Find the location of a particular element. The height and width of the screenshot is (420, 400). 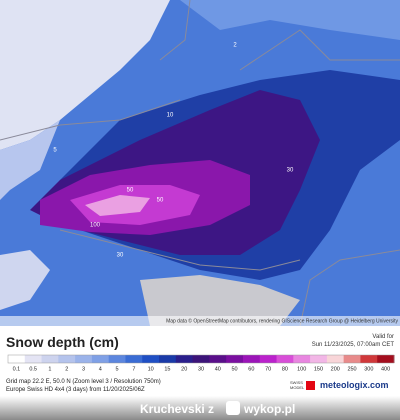

watermark-site: wykop.pl is located at coordinates (270, 409).